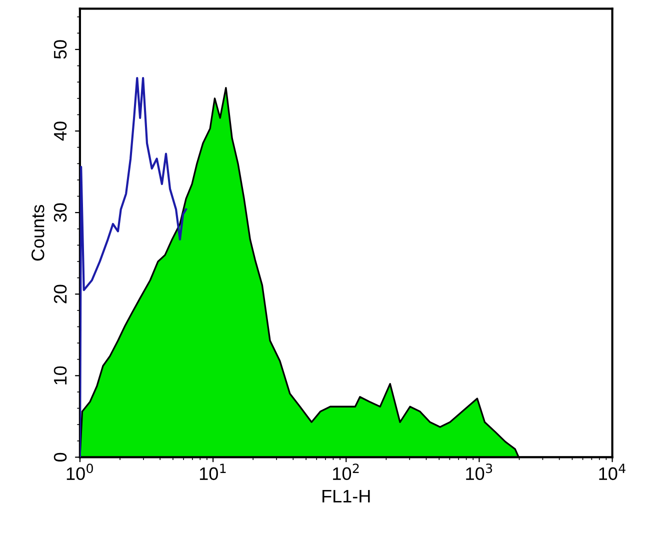 The width and height of the screenshot is (650, 543). Describe the element at coordinates (346, 496) in the screenshot. I see `x-axis-title: FL1-H` at that location.